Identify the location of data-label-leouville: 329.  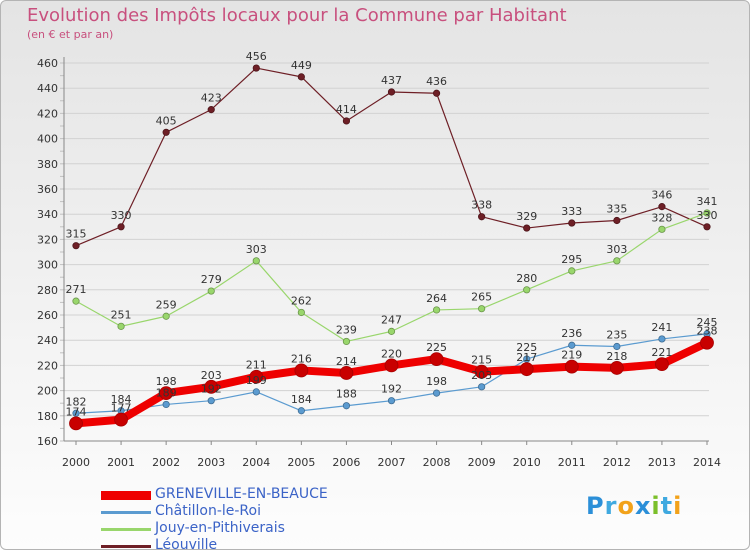
(526, 216).